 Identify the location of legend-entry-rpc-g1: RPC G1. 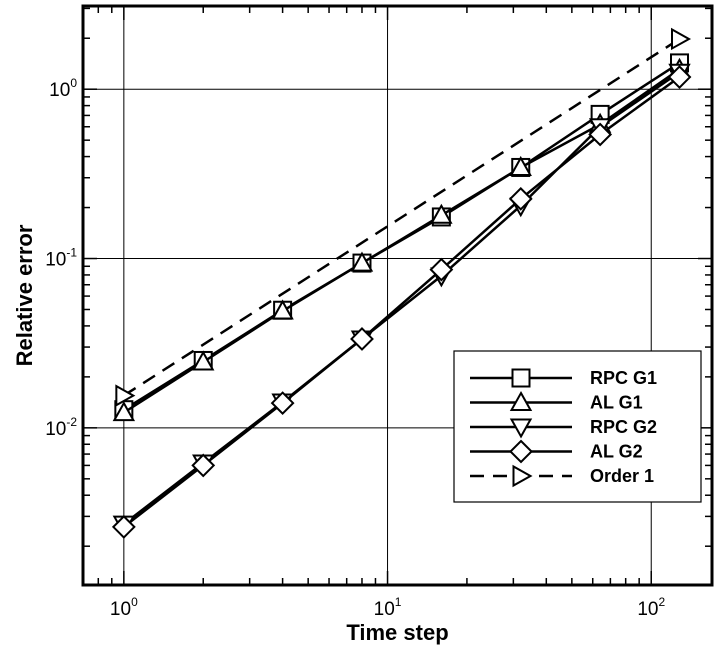
(563, 378).